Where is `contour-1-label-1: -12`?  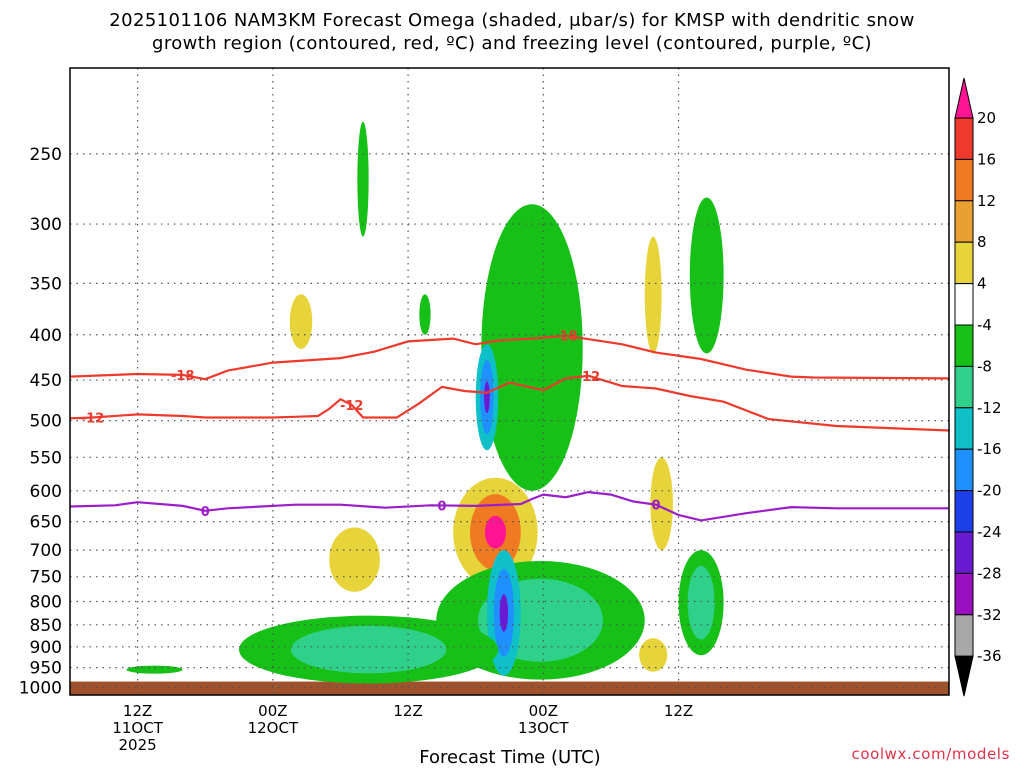 contour-1-label-1: -12 is located at coordinates (352, 406).